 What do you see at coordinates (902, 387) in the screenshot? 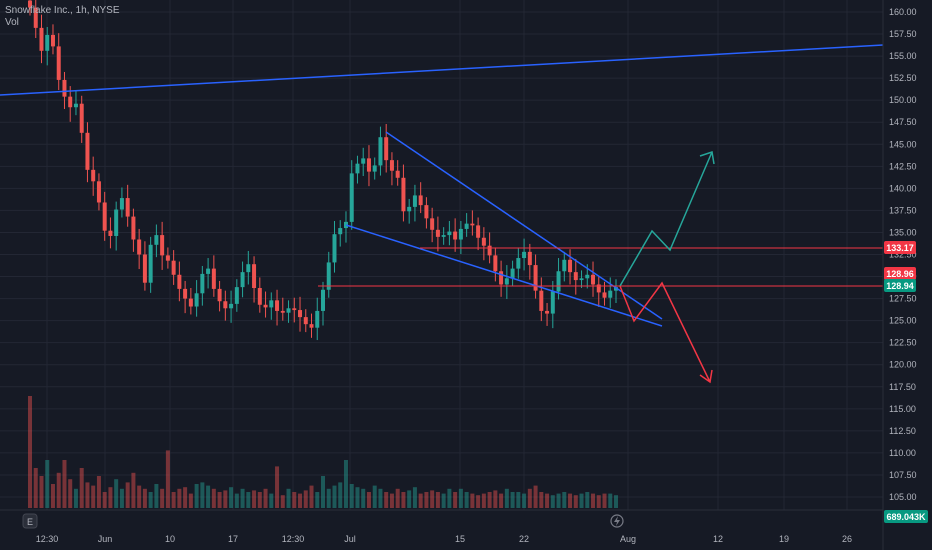
I see `price-tick-label: 117.50` at bounding box center [902, 387].